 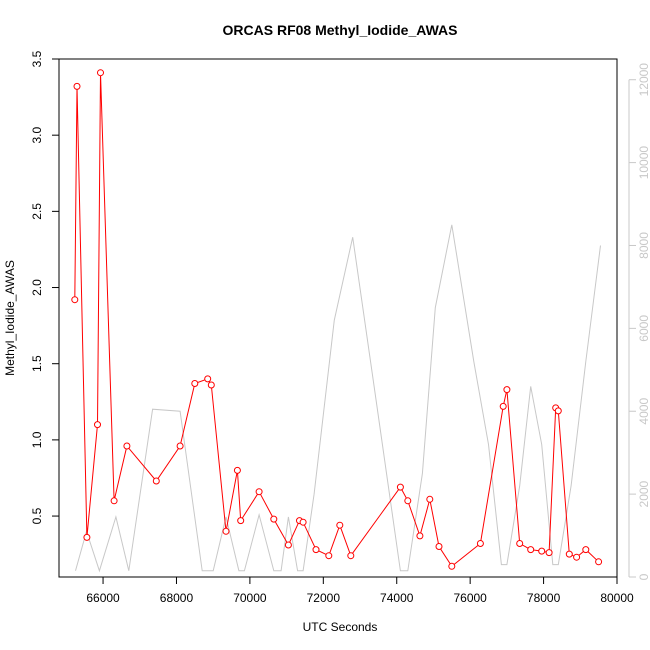 What do you see at coordinates (37, 515) in the screenshot?
I see `y-tick-label: 0.5` at bounding box center [37, 515].